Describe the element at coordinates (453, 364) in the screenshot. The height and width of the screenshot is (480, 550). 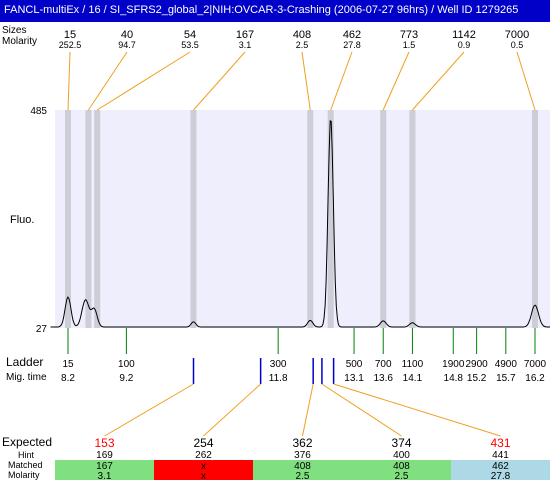
I see `ladder-size-label: 1900` at that location.